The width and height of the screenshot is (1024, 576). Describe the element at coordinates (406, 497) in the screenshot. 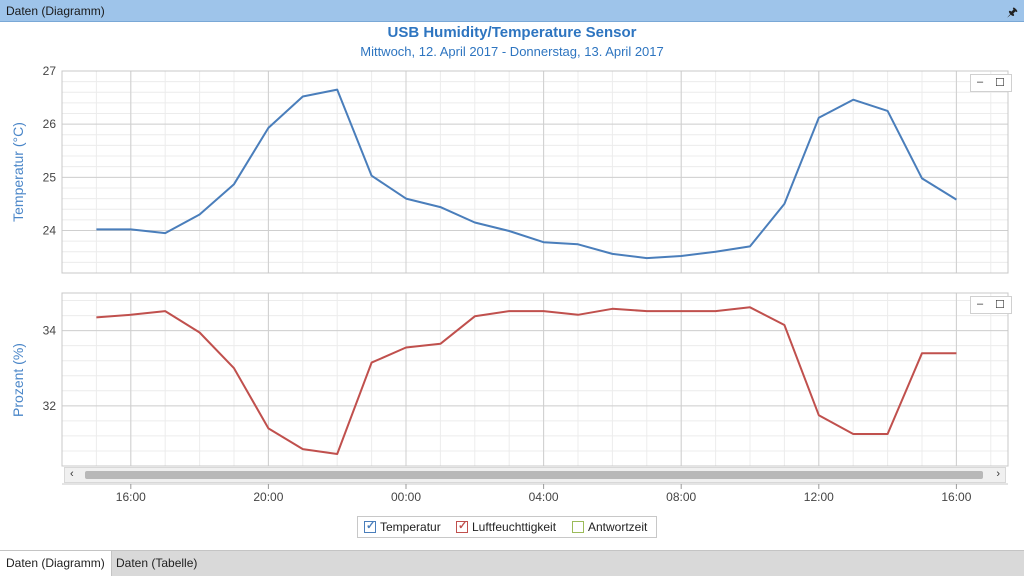

I see `x-tick-label: 00:00` at that location.